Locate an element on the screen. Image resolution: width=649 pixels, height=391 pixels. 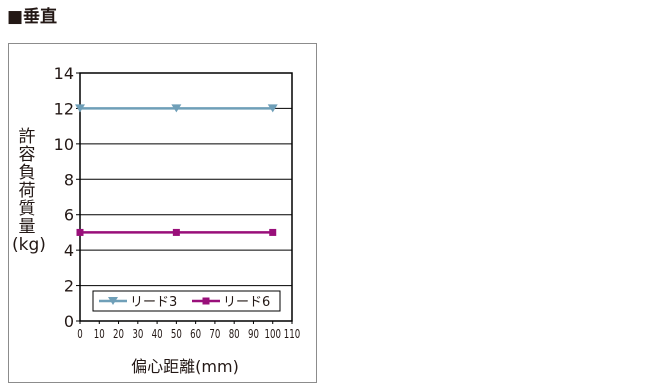
y-tick-label: 8 is located at coordinates (69, 179).